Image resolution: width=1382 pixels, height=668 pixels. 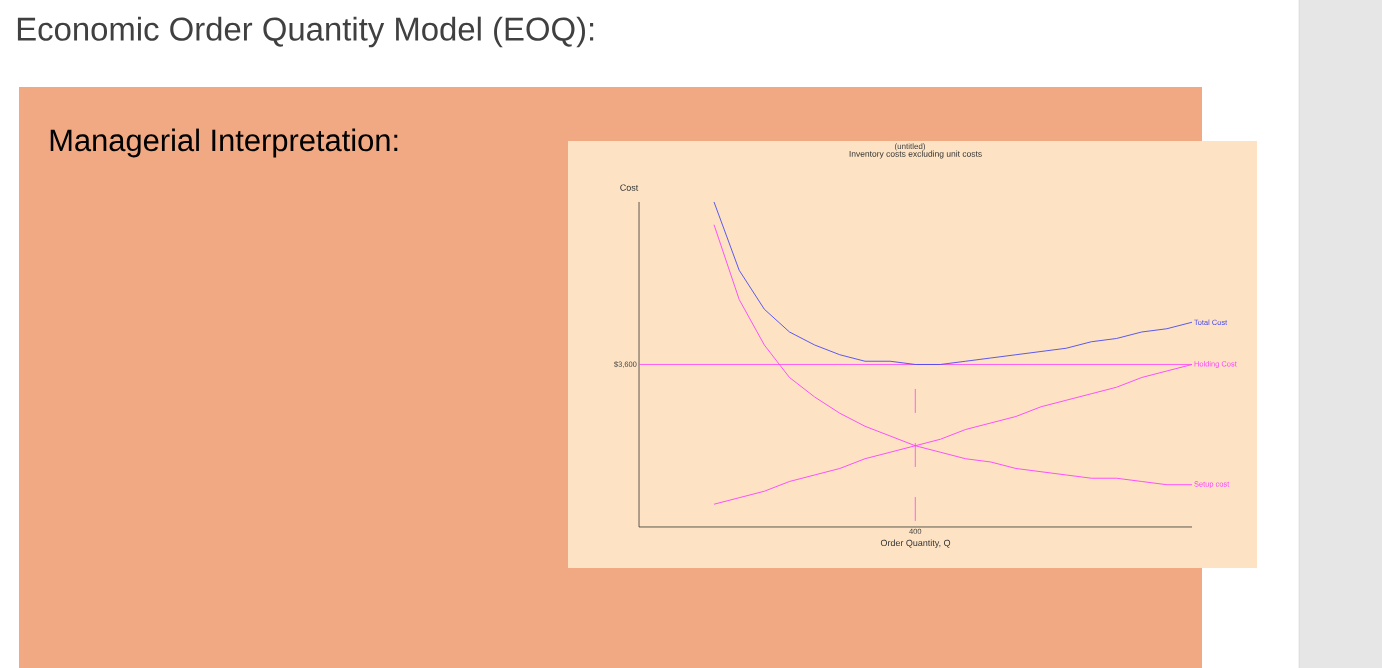 What do you see at coordinates (305, 32) in the screenshot?
I see `text: Economic Order Quantity Model (EOQ):` at bounding box center [305, 32].